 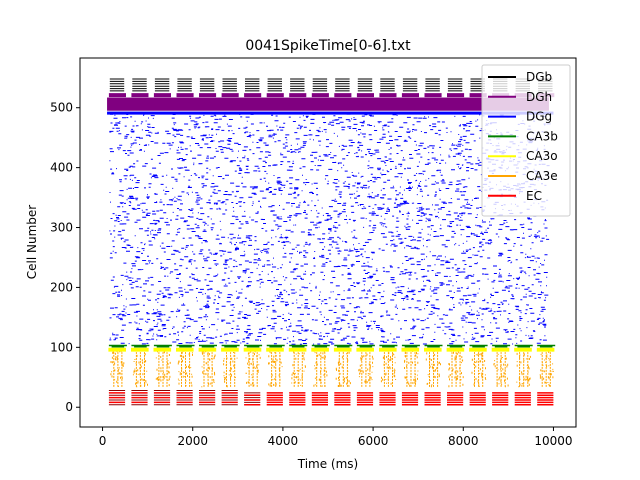 What do you see at coordinates (69, 407) in the screenshot?
I see `y-tick-label: 0` at bounding box center [69, 407].